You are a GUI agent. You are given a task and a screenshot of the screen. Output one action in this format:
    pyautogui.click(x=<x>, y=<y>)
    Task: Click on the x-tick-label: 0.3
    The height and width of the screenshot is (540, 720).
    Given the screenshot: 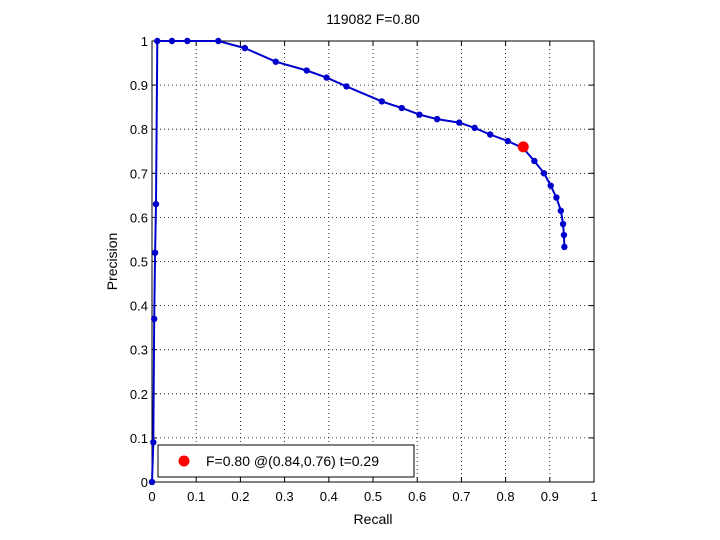 What is the action you would take?
    pyautogui.click(x=285, y=496)
    